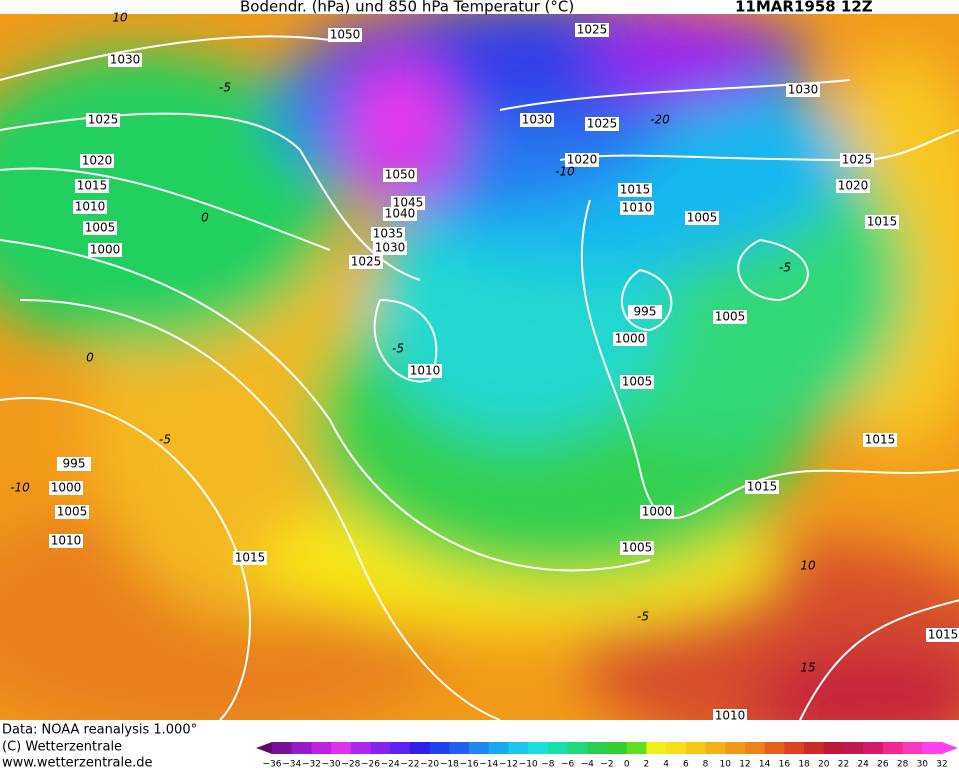 This screenshot has width=959, height=770. What do you see at coordinates (77, 763) in the screenshot?
I see `footer-line: www.wetterzentrale.de` at bounding box center [77, 763].